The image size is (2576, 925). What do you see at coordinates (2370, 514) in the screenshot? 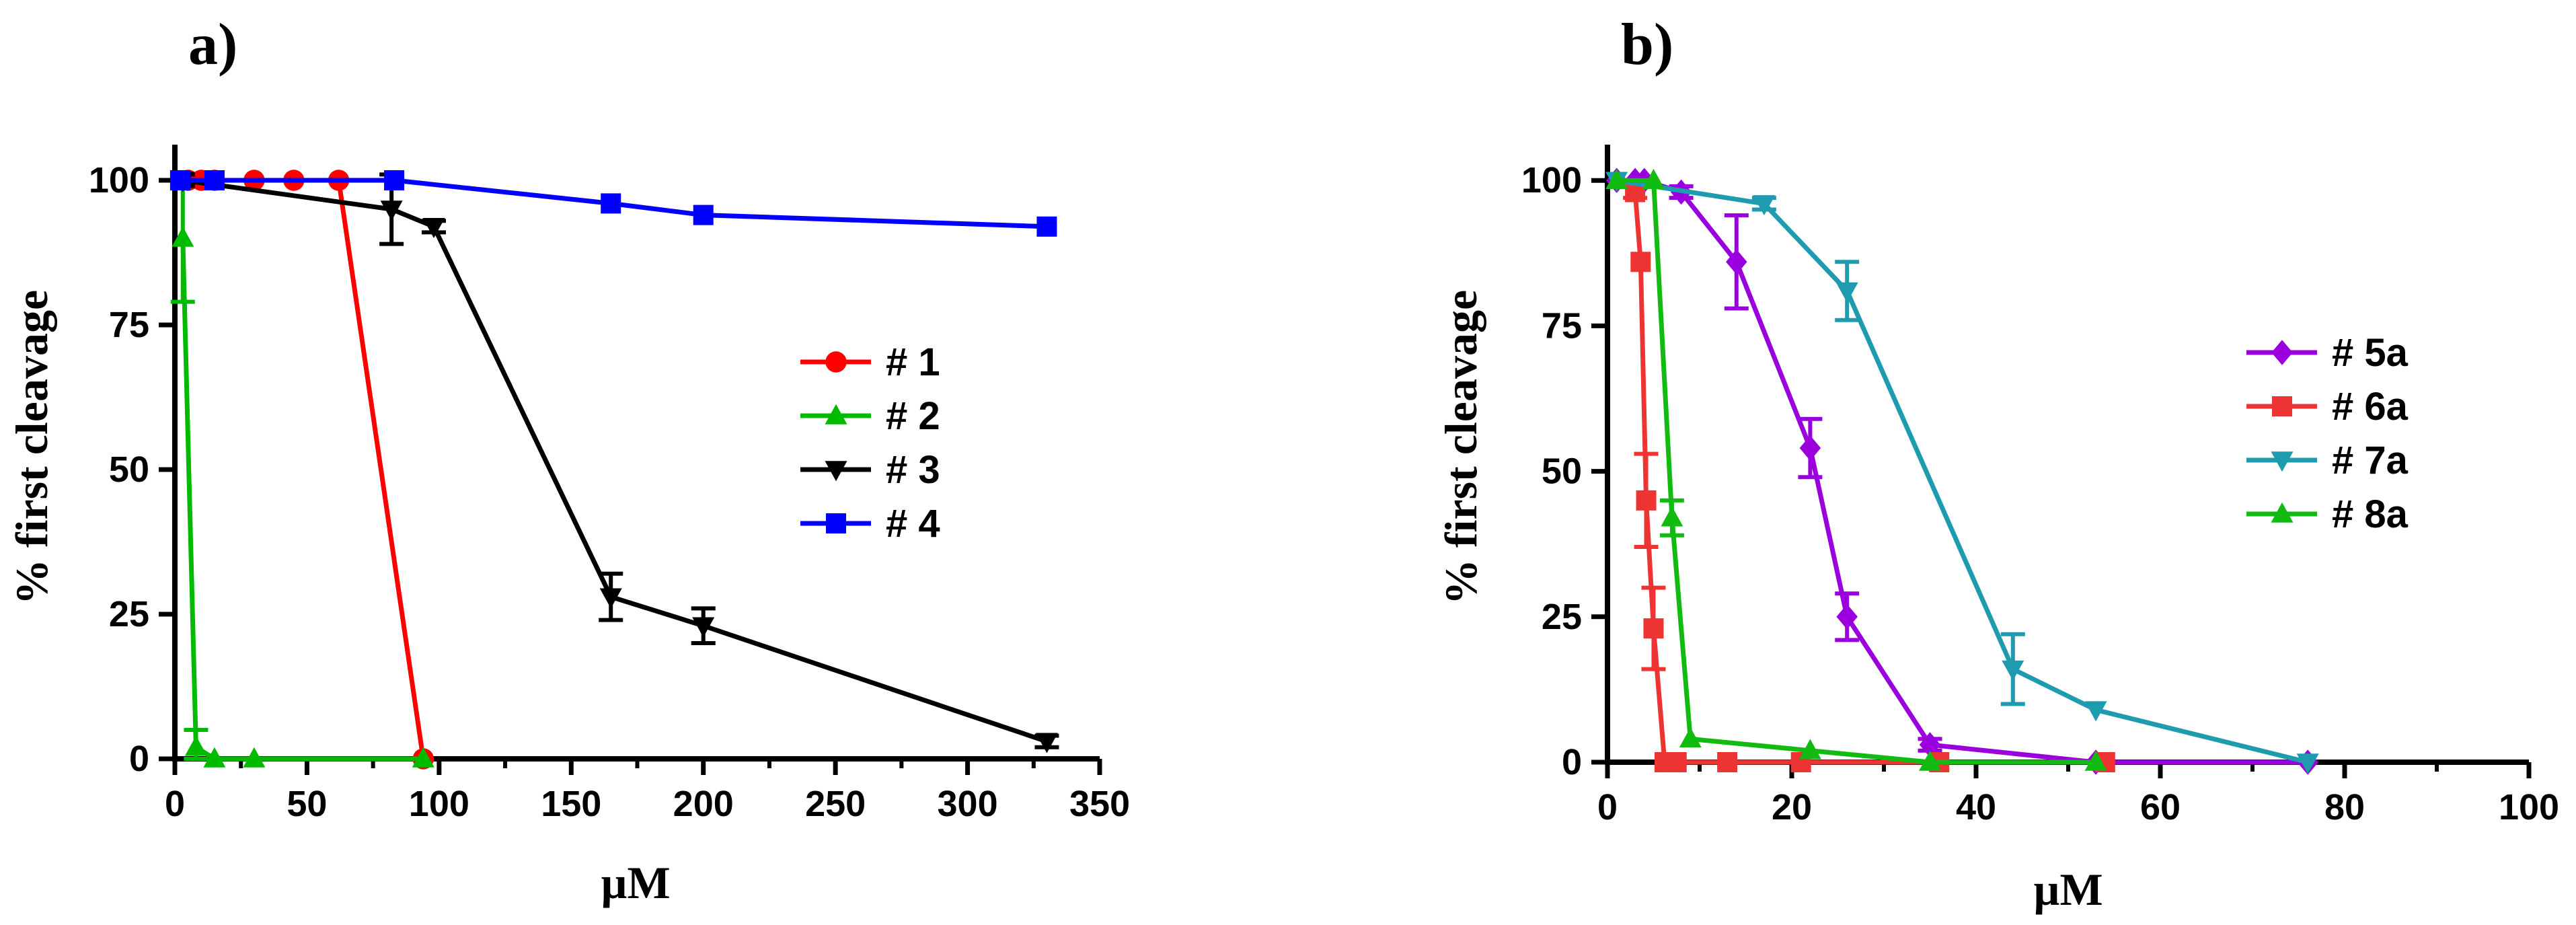
I see `legend-label: # 8a` at bounding box center [2370, 514].